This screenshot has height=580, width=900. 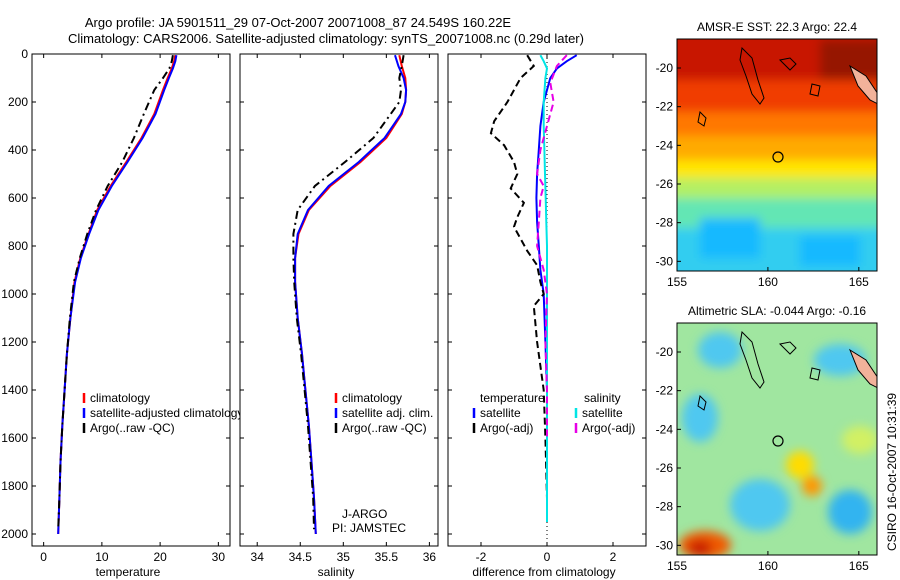 I want to click on x-tick-label: 35.5, so click(x=387, y=557).